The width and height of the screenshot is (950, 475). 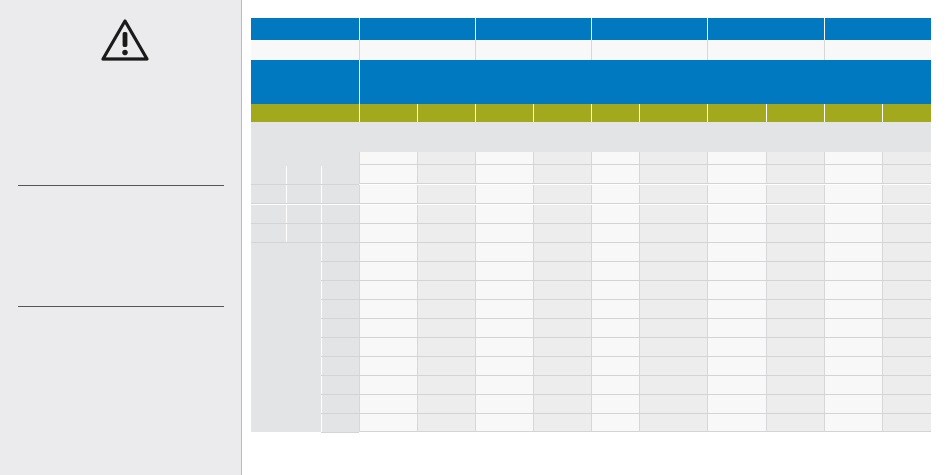 What do you see at coordinates (125, 40) in the screenshot?
I see `warning-triangle-icon` at bounding box center [125, 40].